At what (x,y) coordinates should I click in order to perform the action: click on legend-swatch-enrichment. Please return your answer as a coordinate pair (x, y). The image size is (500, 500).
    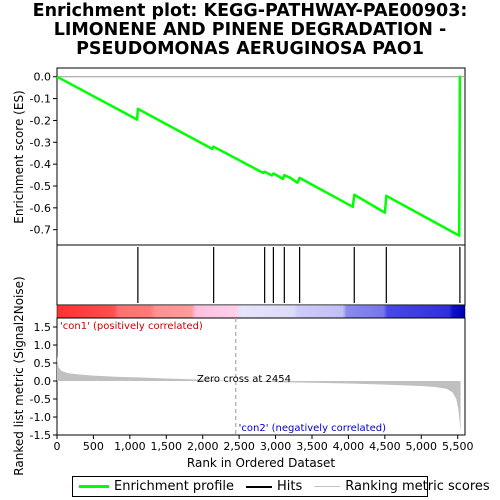
    Looking at the image, I should click on (94, 486).